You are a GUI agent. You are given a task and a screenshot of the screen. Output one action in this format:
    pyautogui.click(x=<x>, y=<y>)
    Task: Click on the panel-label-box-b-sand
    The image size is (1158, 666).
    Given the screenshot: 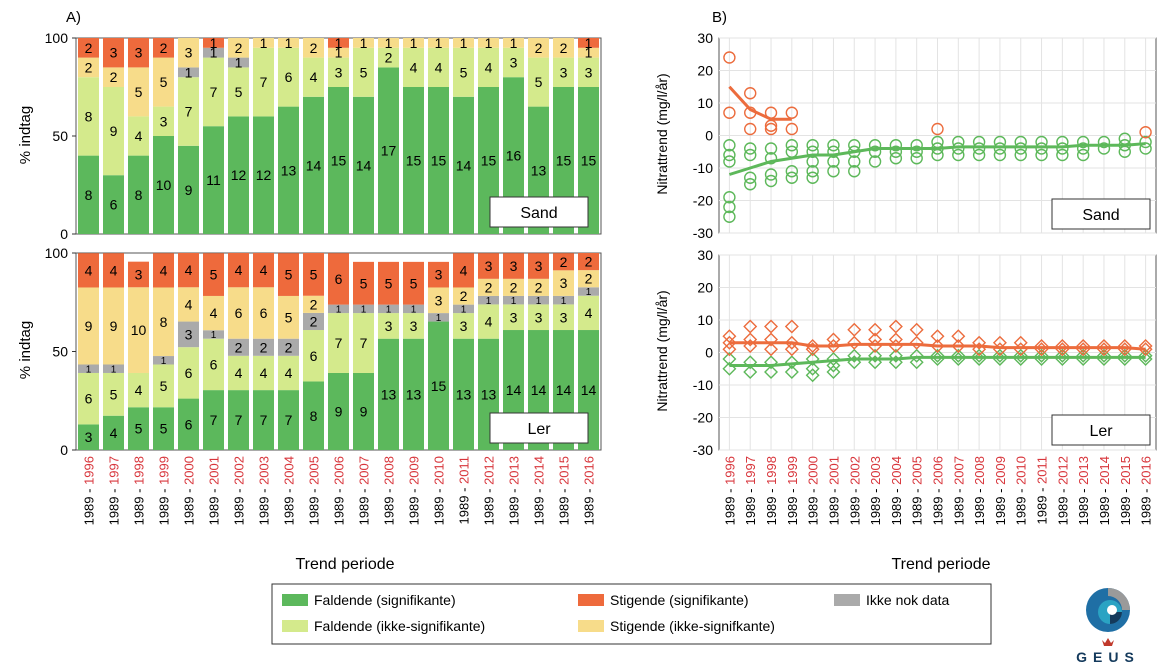 What is the action you would take?
    pyautogui.click(x=1101, y=214)
    